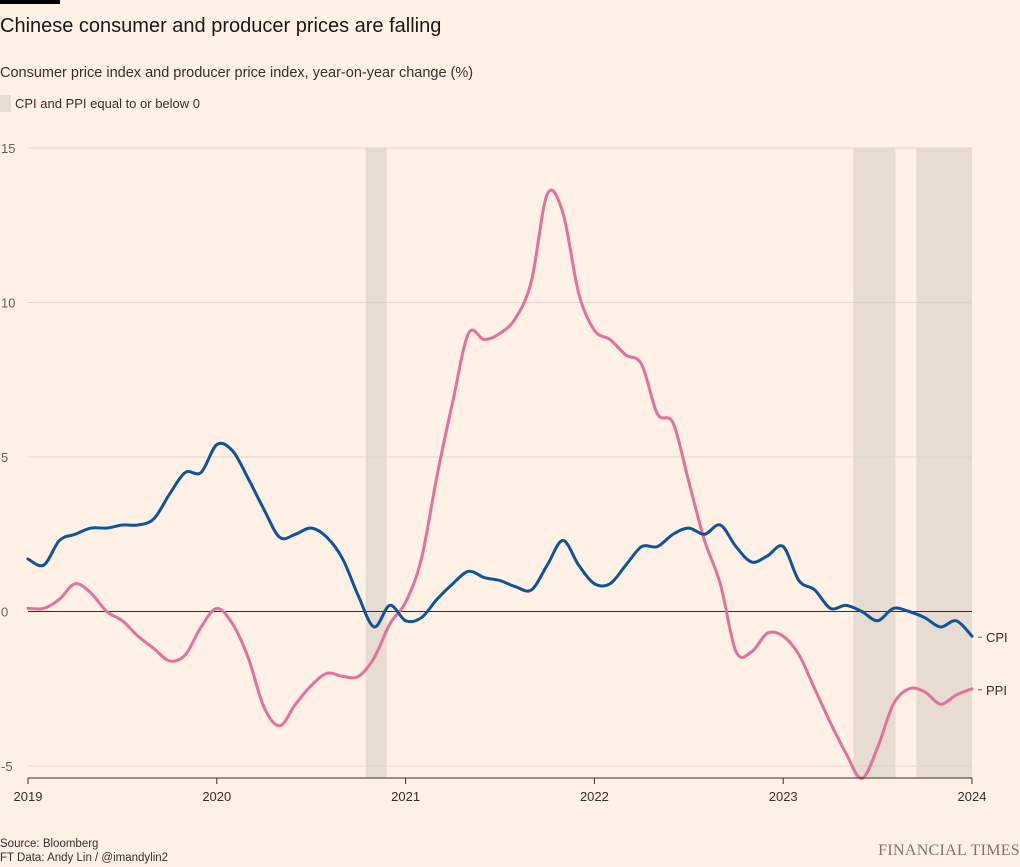 This screenshot has height=867, width=1020. Describe the element at coordinates (949, 850) in the screenshot. I see `ft-brand-logo: FINANCIAL TIMES` at that location.